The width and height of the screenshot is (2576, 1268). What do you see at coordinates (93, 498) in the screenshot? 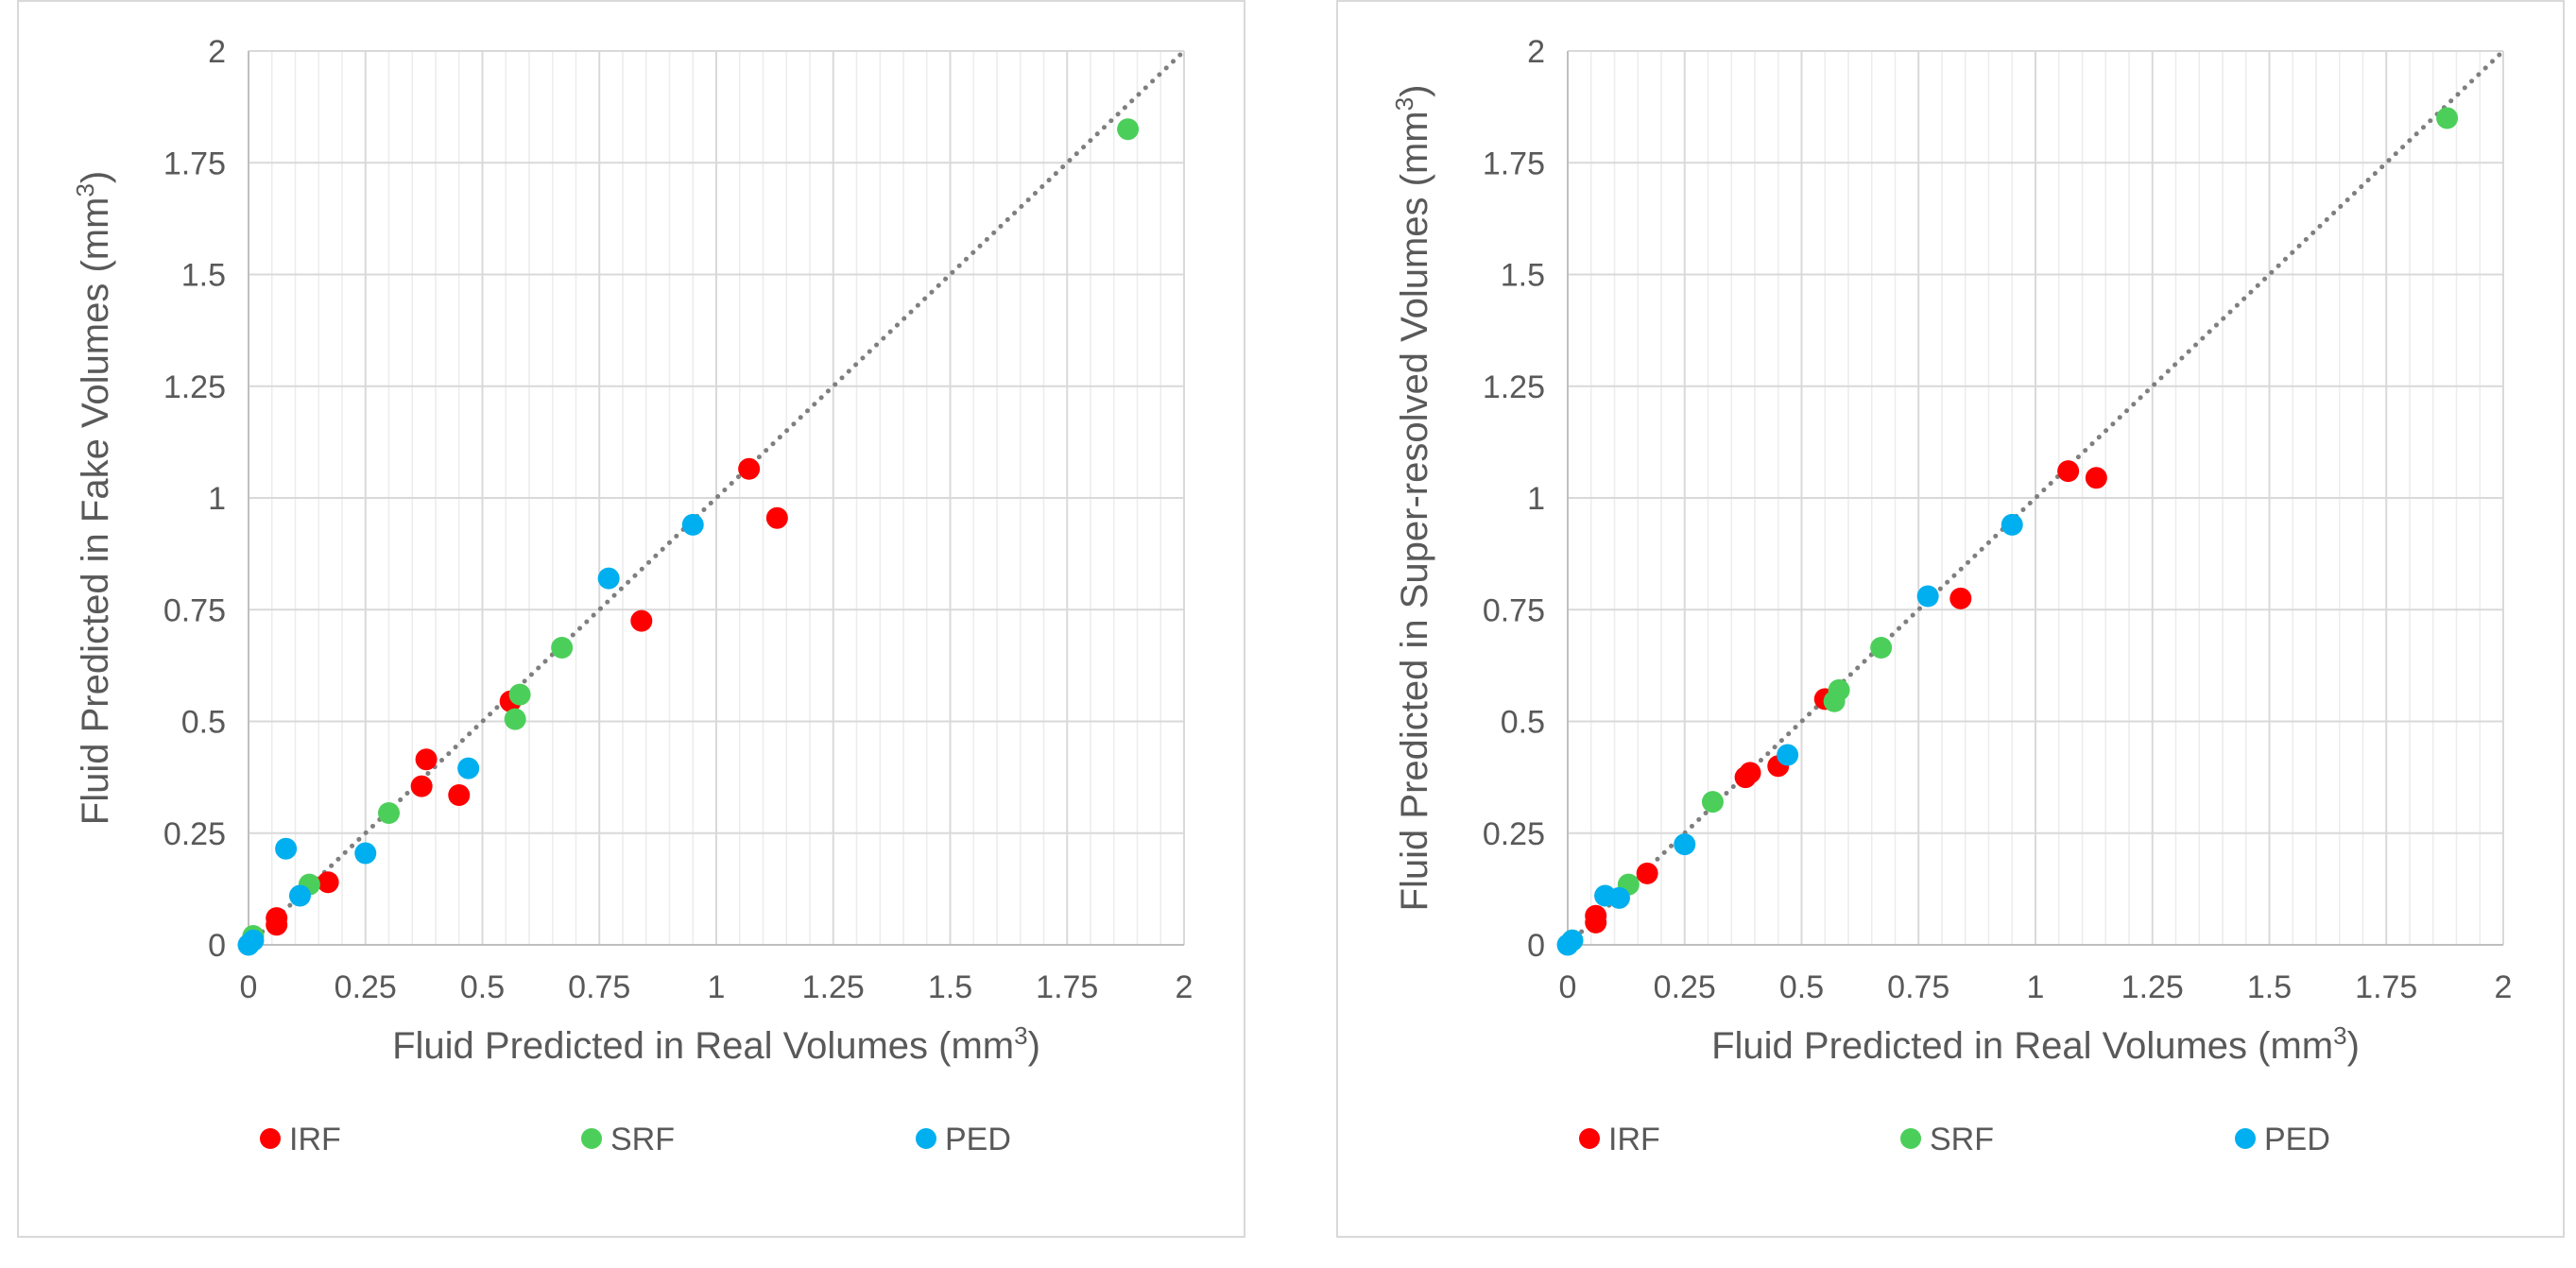
I see `y-axis-title: Fluid Predicted in Fake Volumes (mm3)` at bounding box center [93, 498].